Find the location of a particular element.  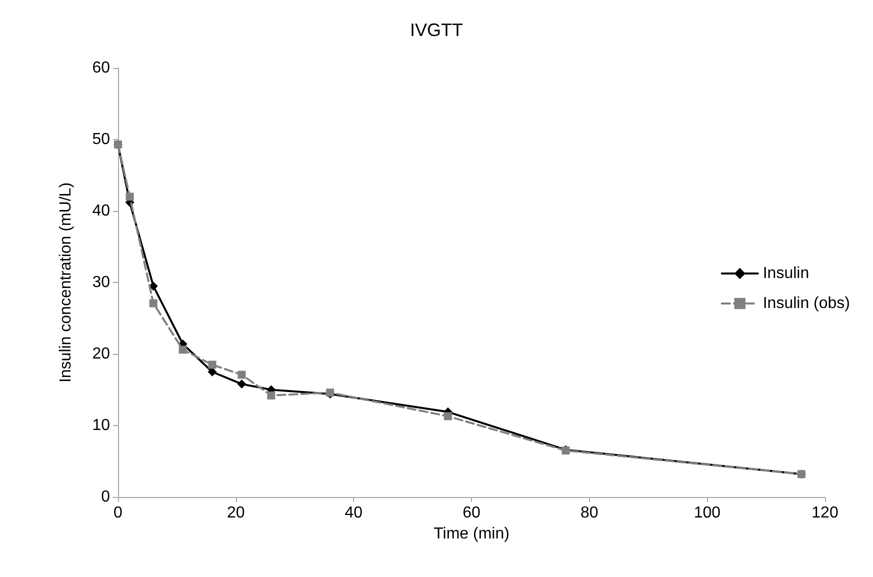

y-tick-label: 20 is located at coordinates (101, 354).